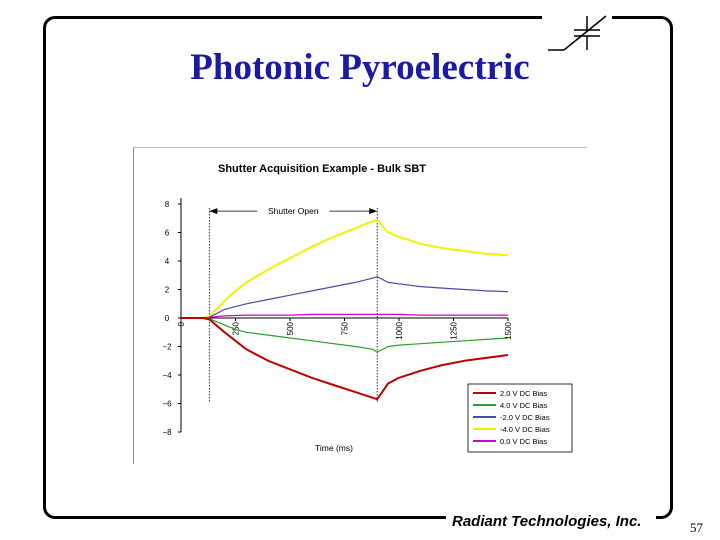  What do you see at coordinates (345, 328) in the screenshot?
I see `x-tick-label: 750` at bounding box center [345, 328].